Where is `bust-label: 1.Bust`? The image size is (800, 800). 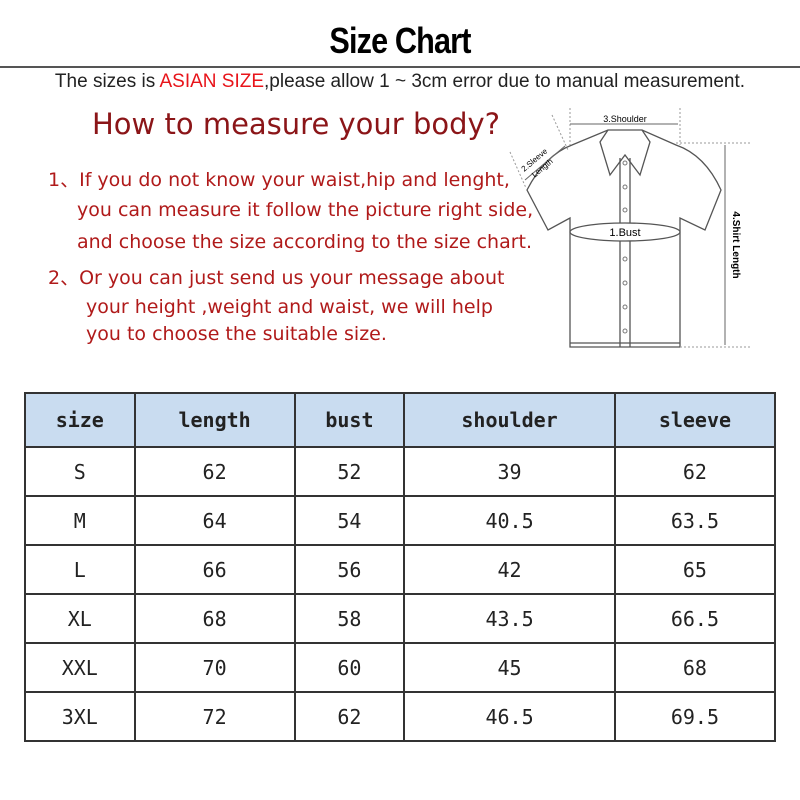
bust-label: 1.Bust is located at coordinates (624, 233).